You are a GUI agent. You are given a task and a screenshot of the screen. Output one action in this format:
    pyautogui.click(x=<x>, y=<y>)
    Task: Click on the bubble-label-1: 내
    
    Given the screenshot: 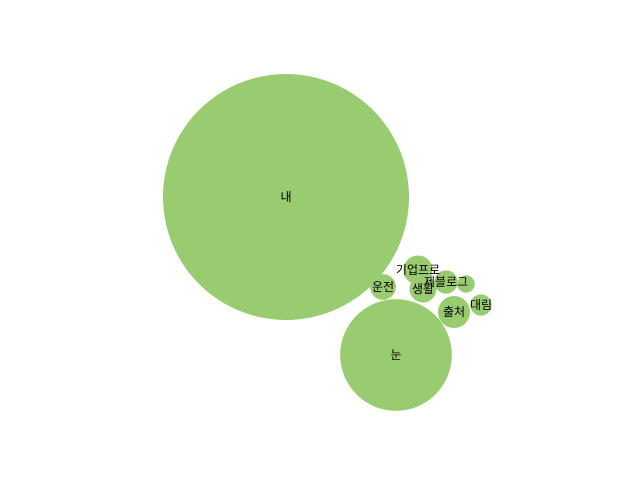 What is the action you would take?
    pyautogui.click(x=285, y=197)
    